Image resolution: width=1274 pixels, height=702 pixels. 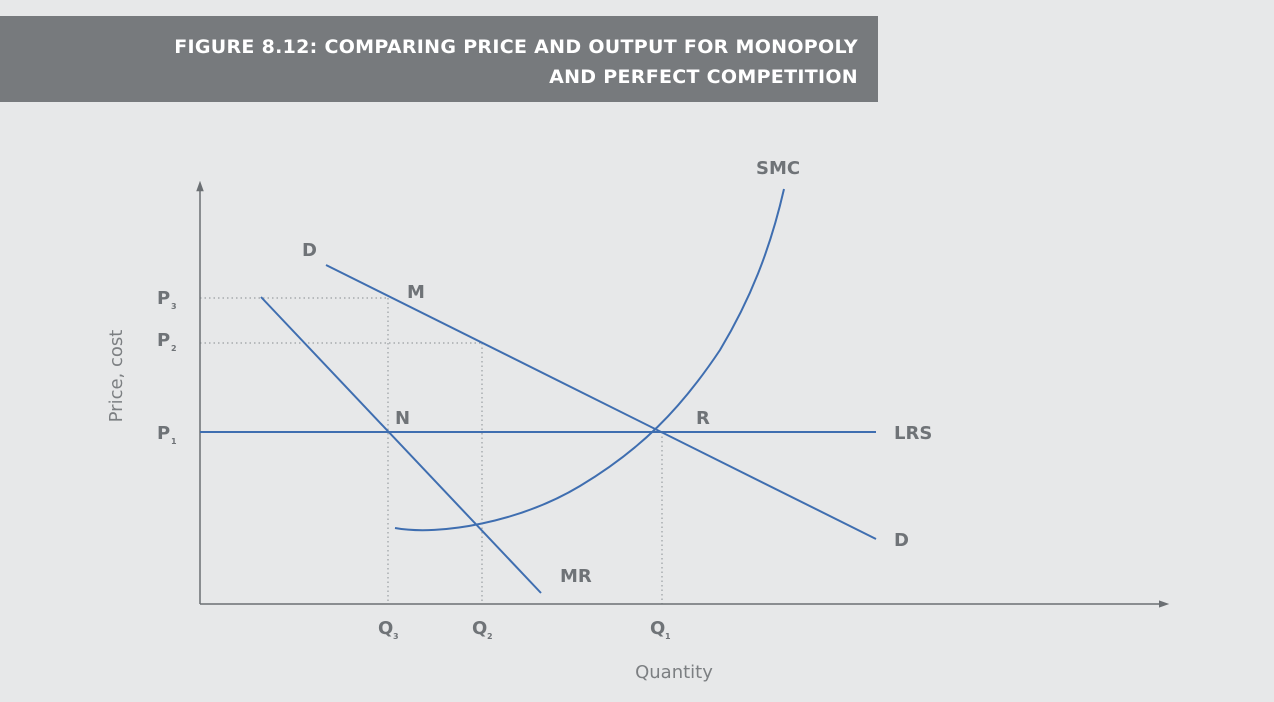 What do you see at coordinates (401, 445) in the screenshot?
I see `mr-curve` at bounding box center [401, 445].